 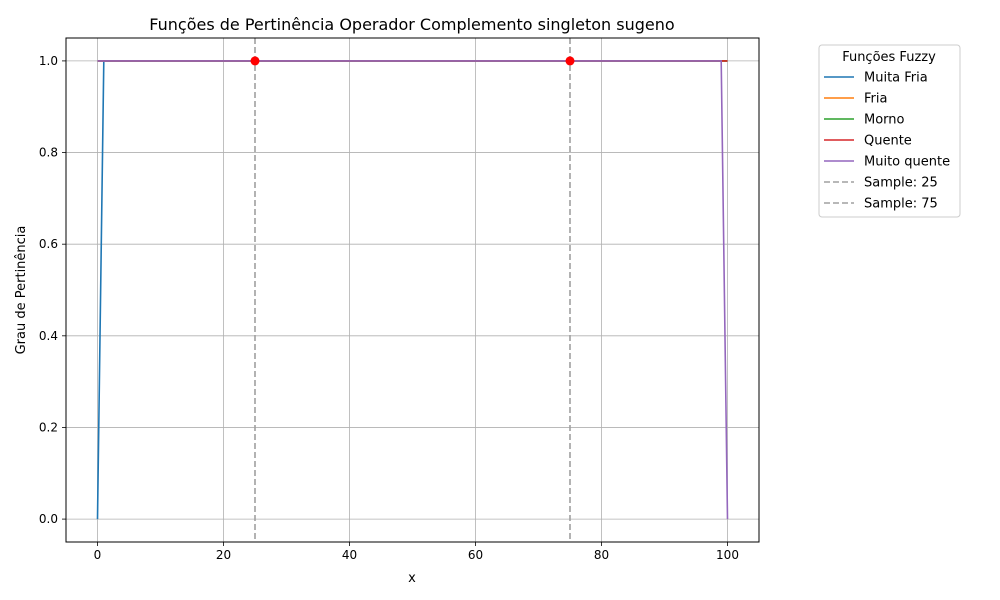 What do you see at coordinates (901, 183) in the screenshot?
I see `legend-label: Sample: 25` at bounding box center [901, 183].